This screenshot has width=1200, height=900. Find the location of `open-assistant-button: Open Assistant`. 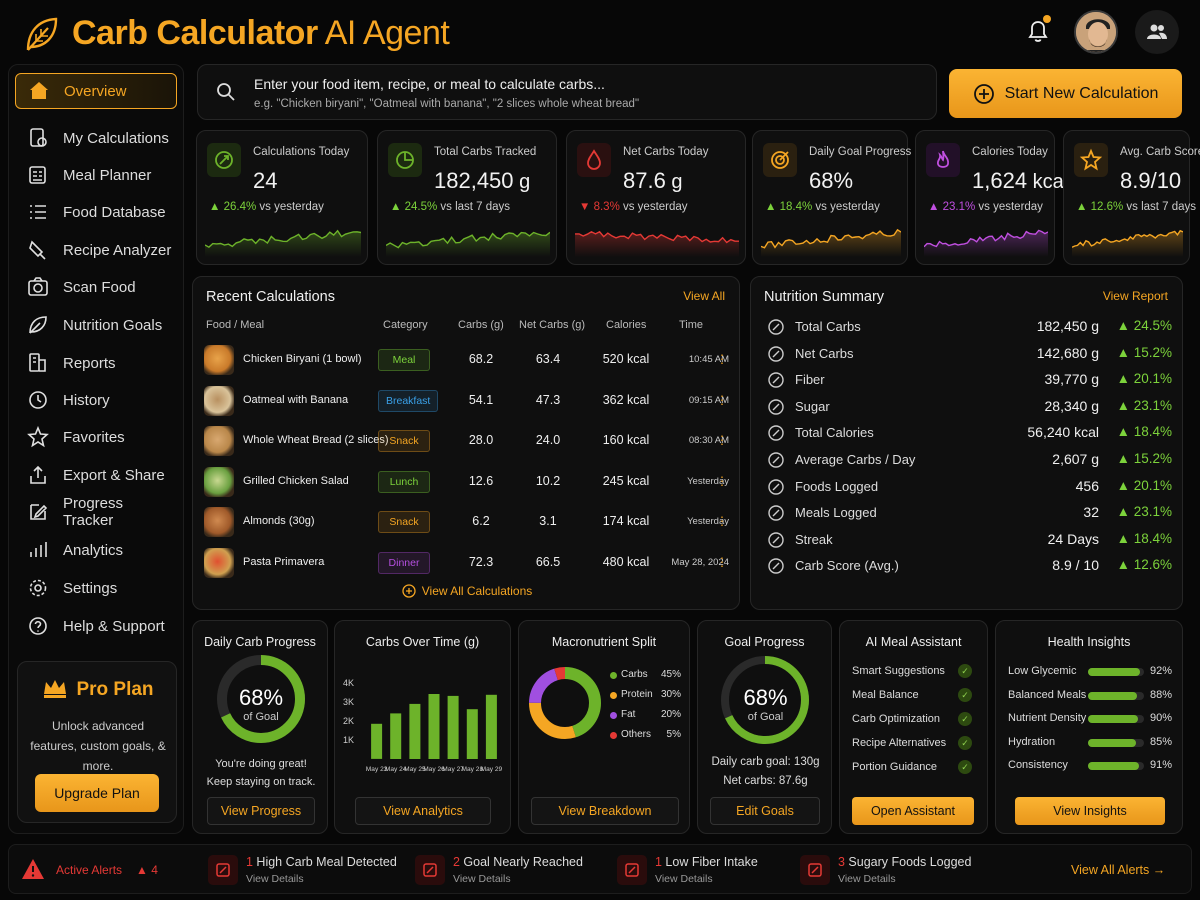

open-assistant-button: Open Assistant is located at coordinates (913, 811).